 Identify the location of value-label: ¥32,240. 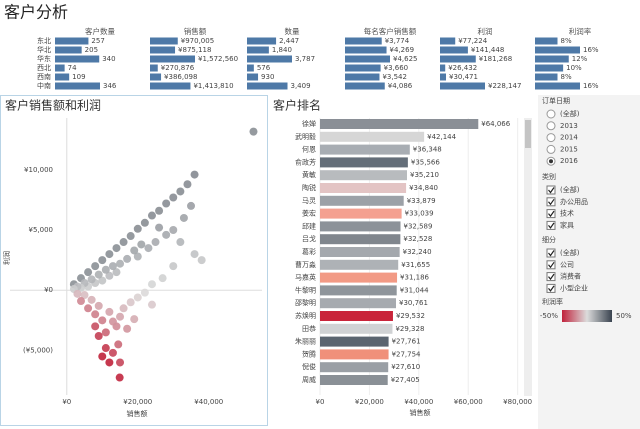
(417, 252).